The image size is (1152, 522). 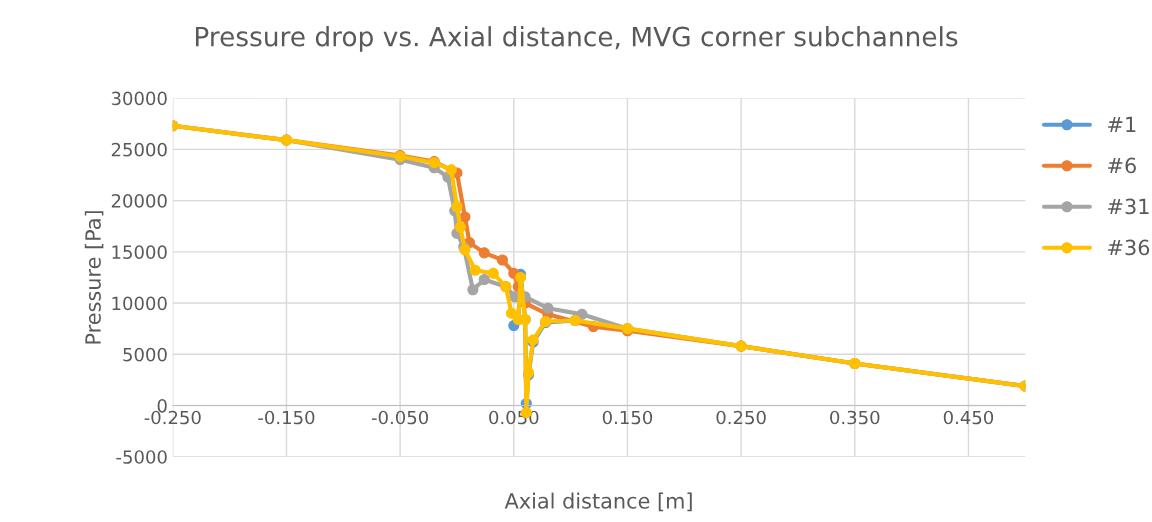 I want to click on y-axis-title: Pressure [Pa], so click(x=94, y=277).